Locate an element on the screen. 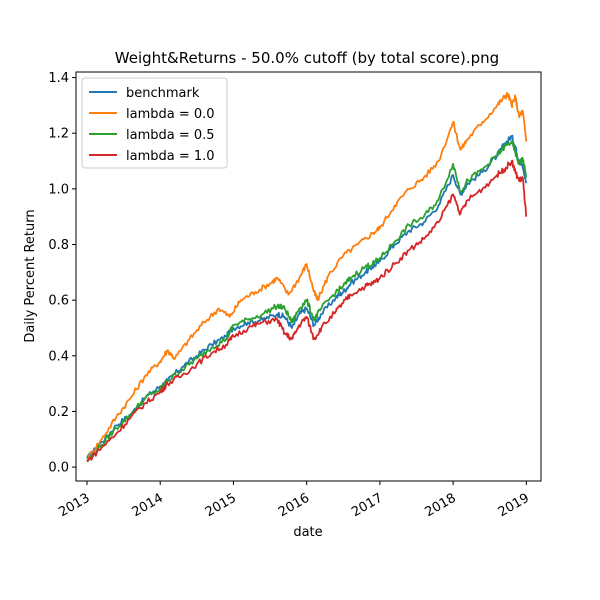 The image size is (600, 600). y-axis-label: Daily Percent Return is located at coordinates (30, 275).